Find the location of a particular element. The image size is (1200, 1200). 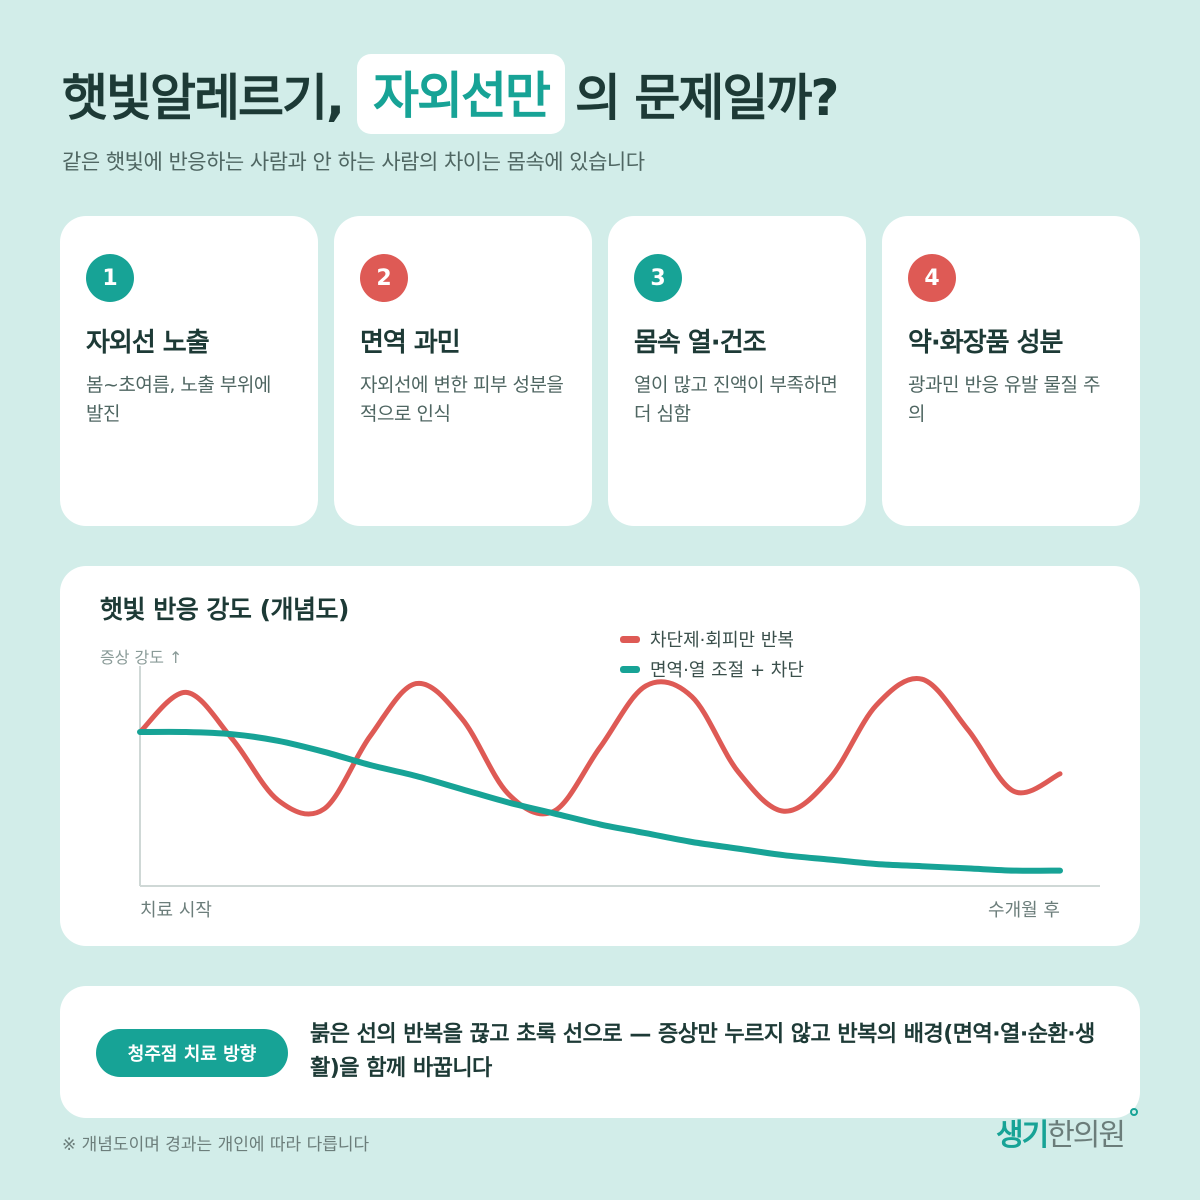

cause-card-2: 2 면역 과민 자외선에 변한 피부 성분을 적으로 인식 is located at coordinates (463, 371).